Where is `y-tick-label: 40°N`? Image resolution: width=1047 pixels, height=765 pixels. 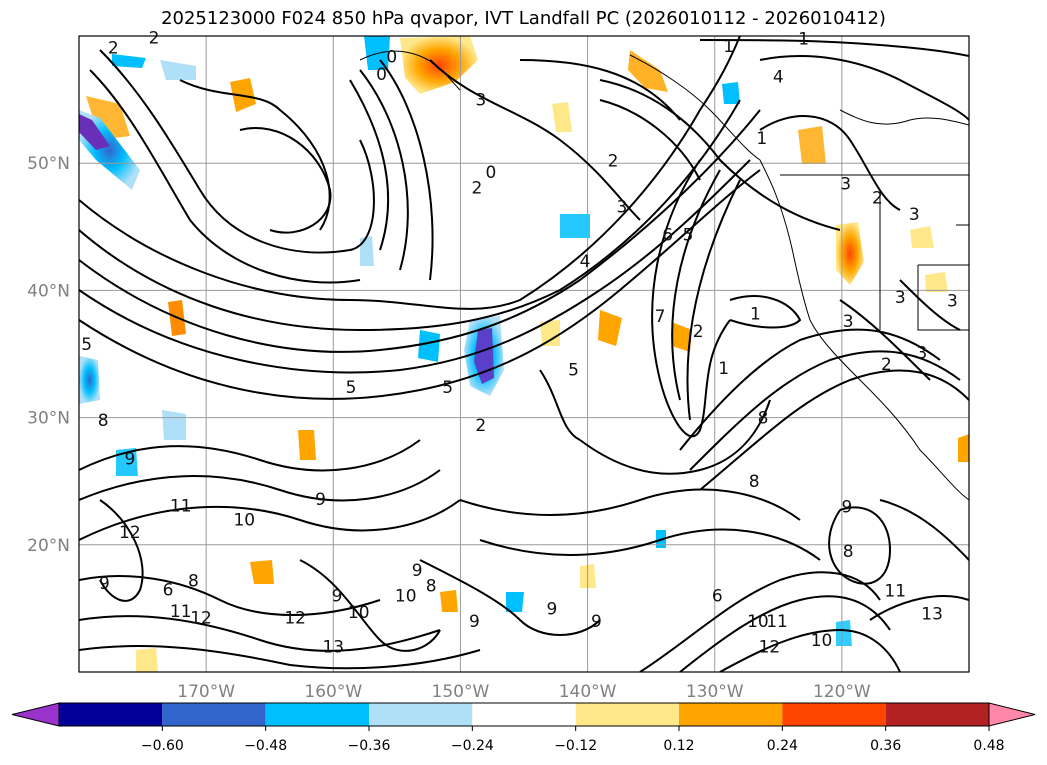
y-tick-label: 40°N is located at coordinates (48, 291).